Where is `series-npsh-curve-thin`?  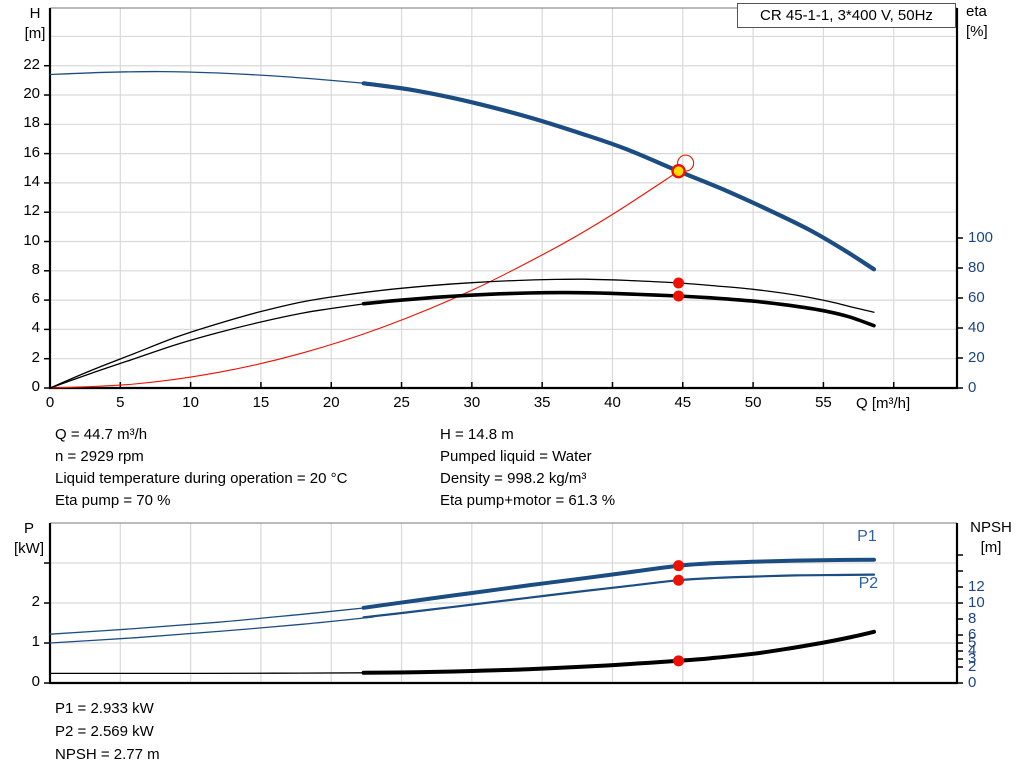
series-npsh-curve-thin is located at coordinates (208, 673).